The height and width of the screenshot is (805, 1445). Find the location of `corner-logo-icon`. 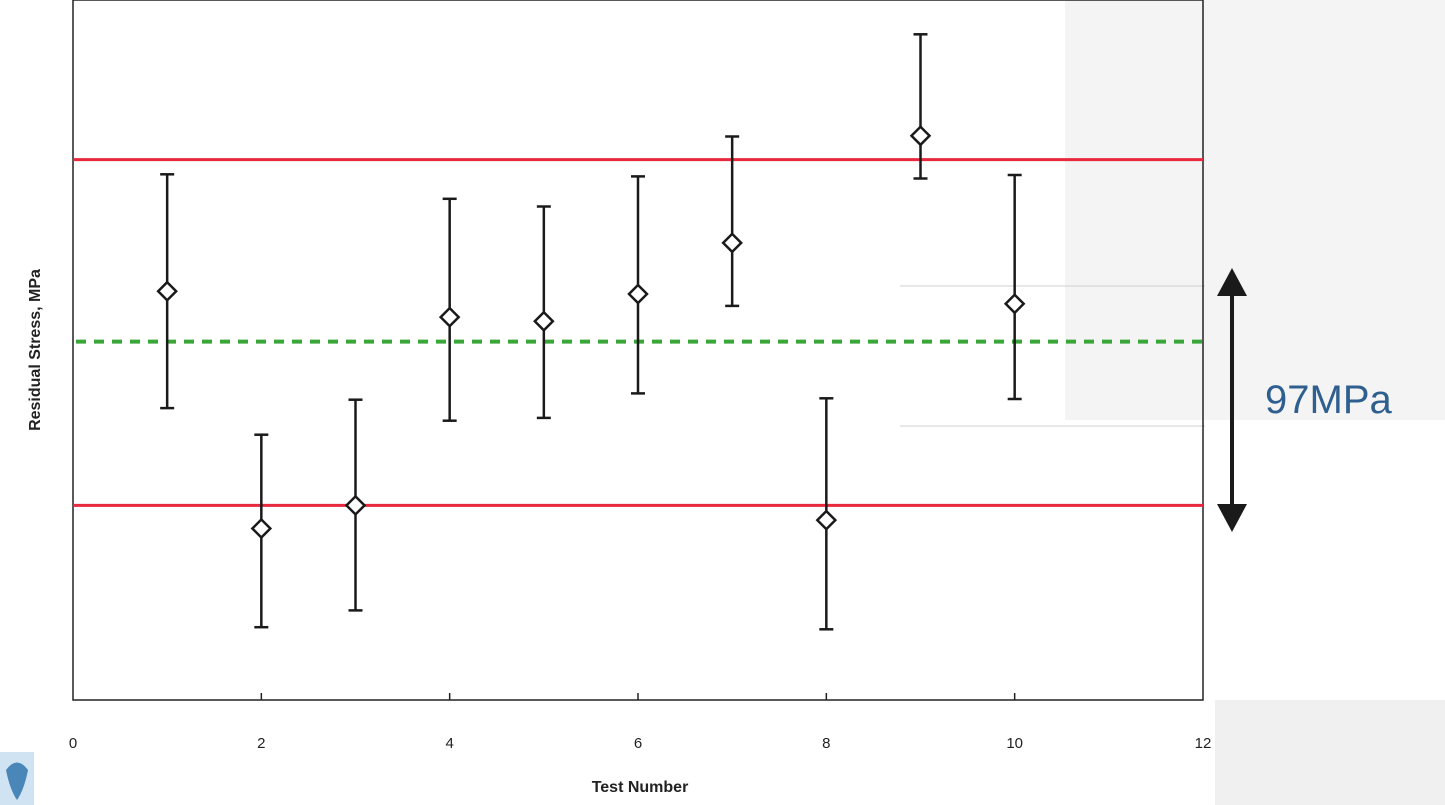

corner-logo-icon is located at coordinates (17, 778).